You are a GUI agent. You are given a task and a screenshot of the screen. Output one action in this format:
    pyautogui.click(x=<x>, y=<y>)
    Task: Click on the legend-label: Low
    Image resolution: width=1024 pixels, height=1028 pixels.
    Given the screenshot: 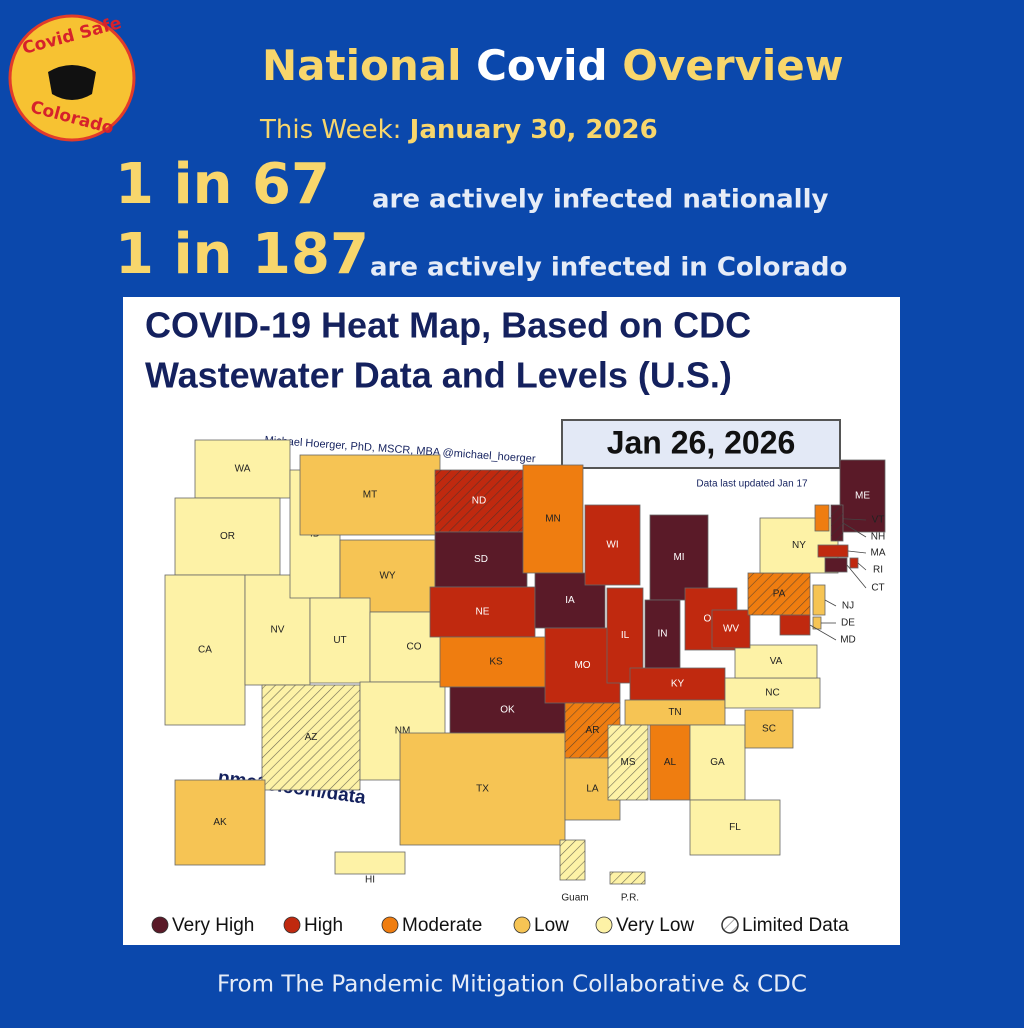 What is the action you would take?
    pyautogui.click(x=551, y=925)
    